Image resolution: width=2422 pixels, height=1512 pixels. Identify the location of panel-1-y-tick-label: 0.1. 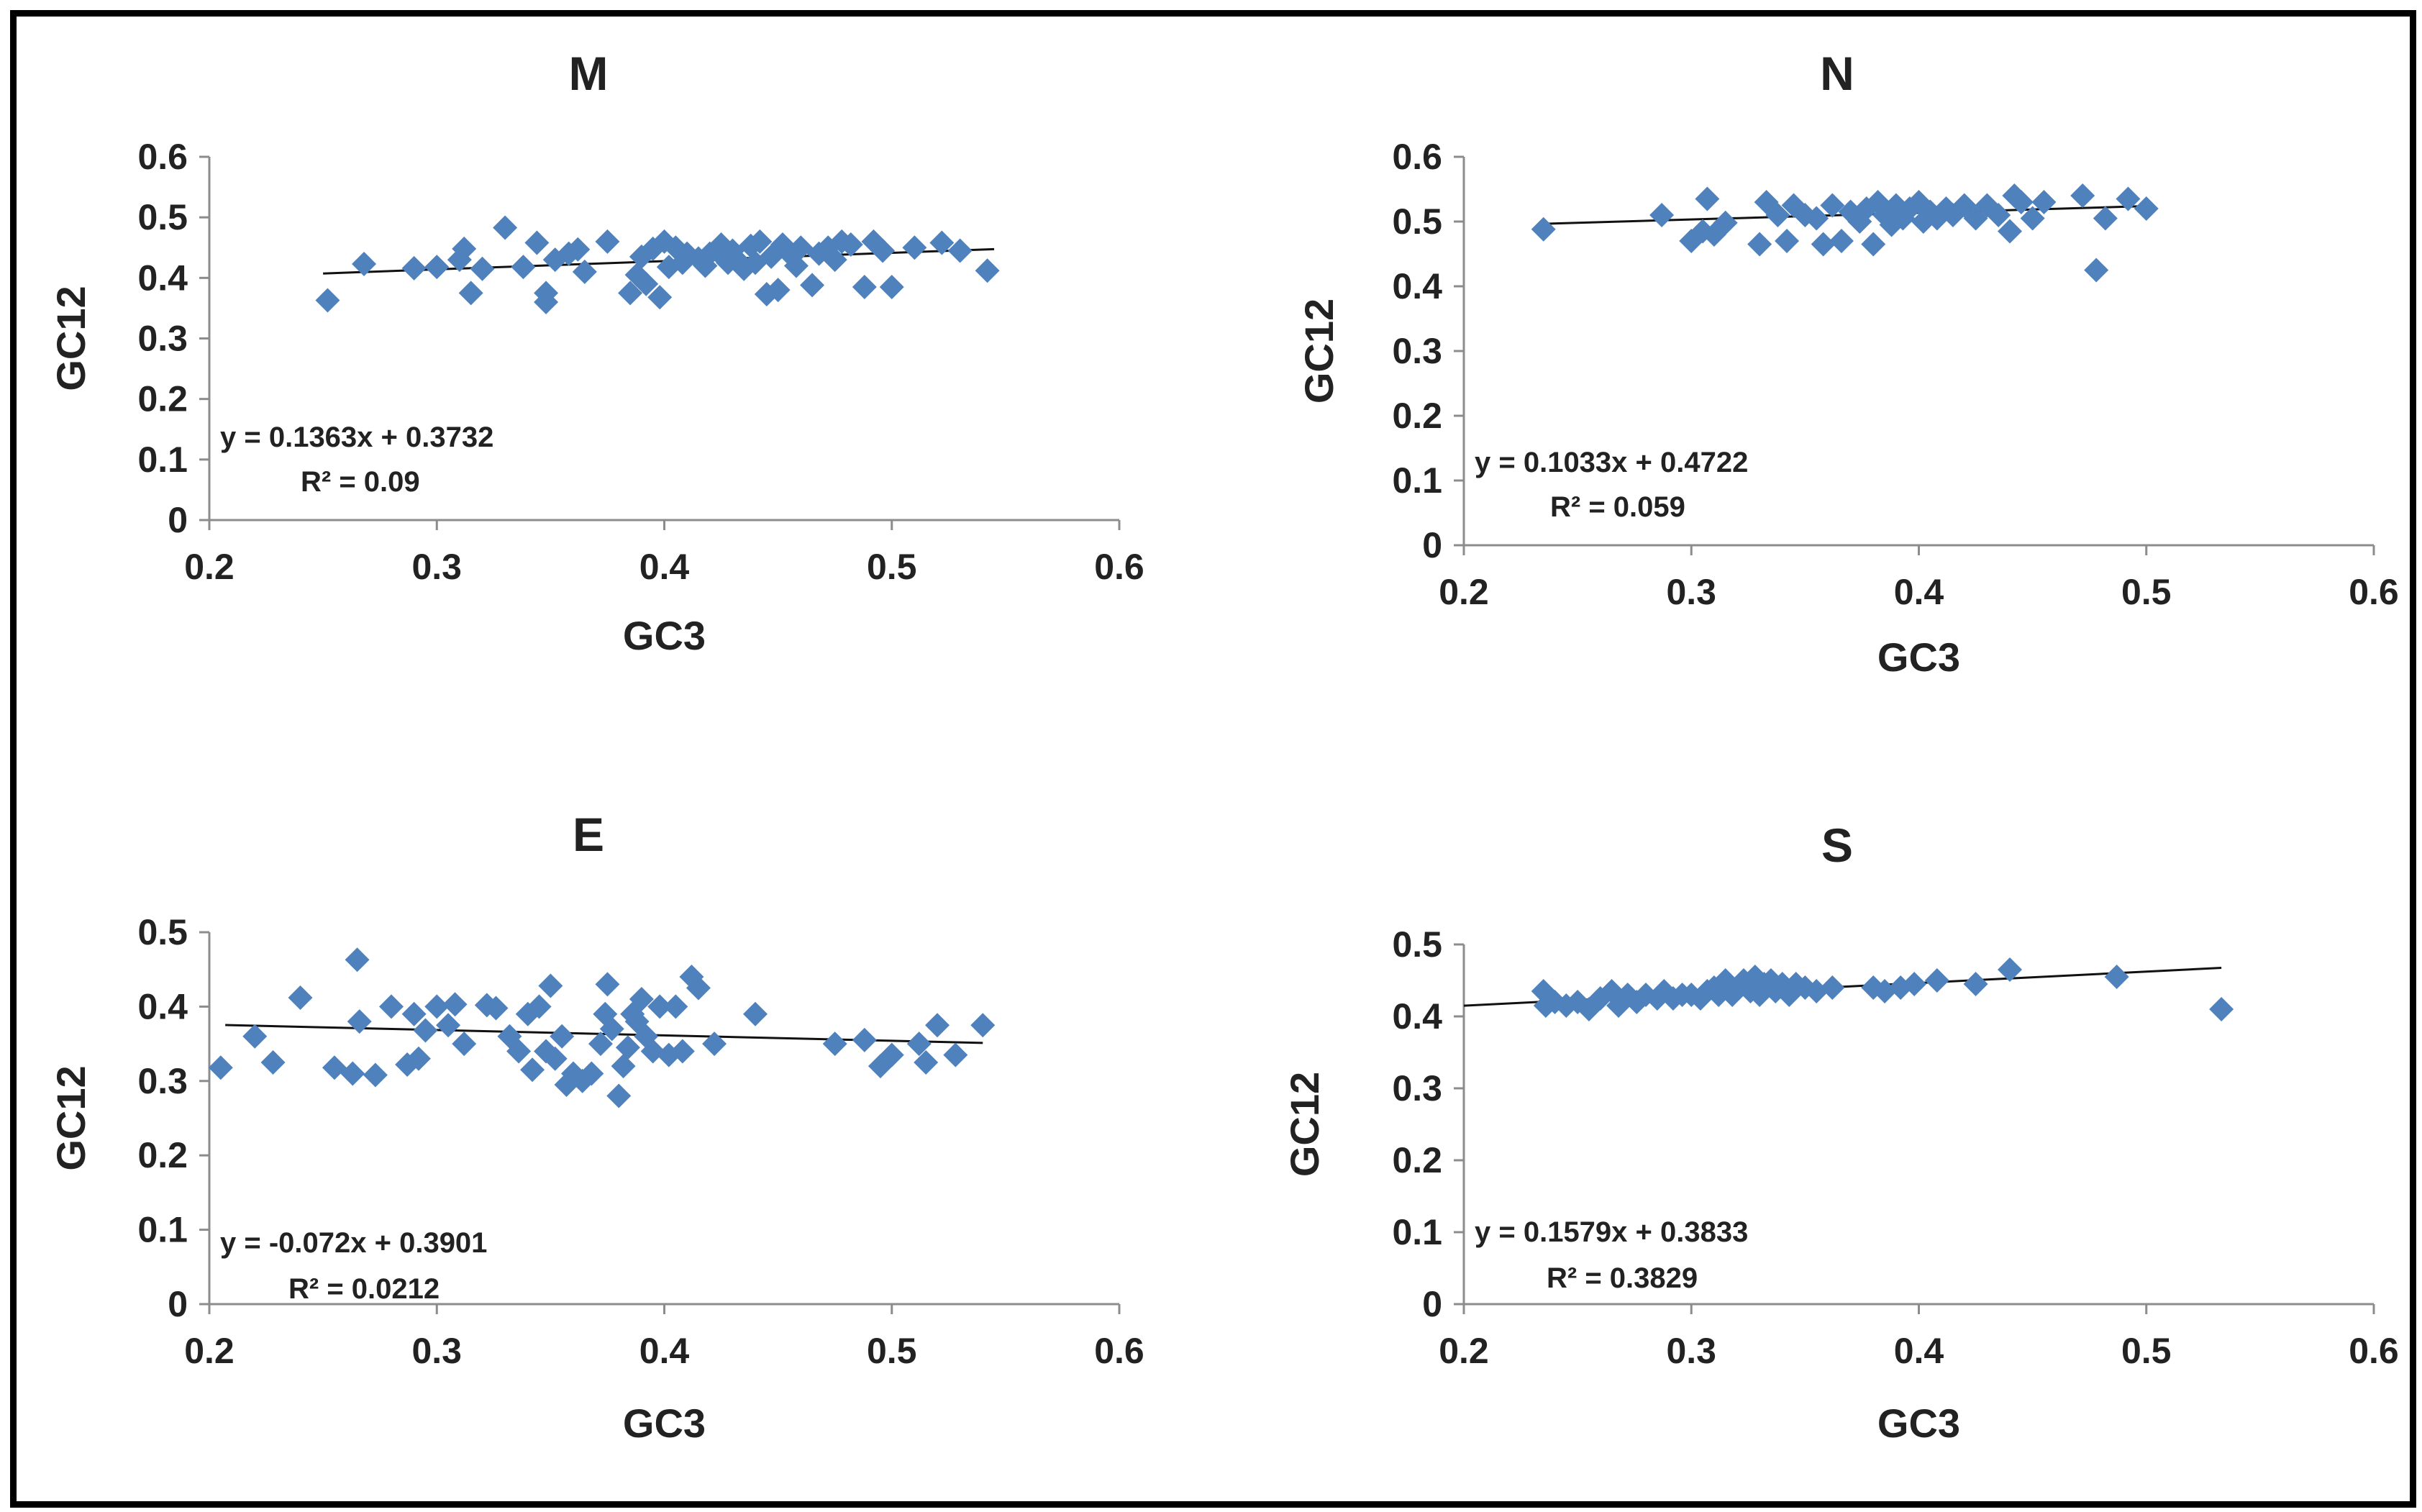
(1417, 481).